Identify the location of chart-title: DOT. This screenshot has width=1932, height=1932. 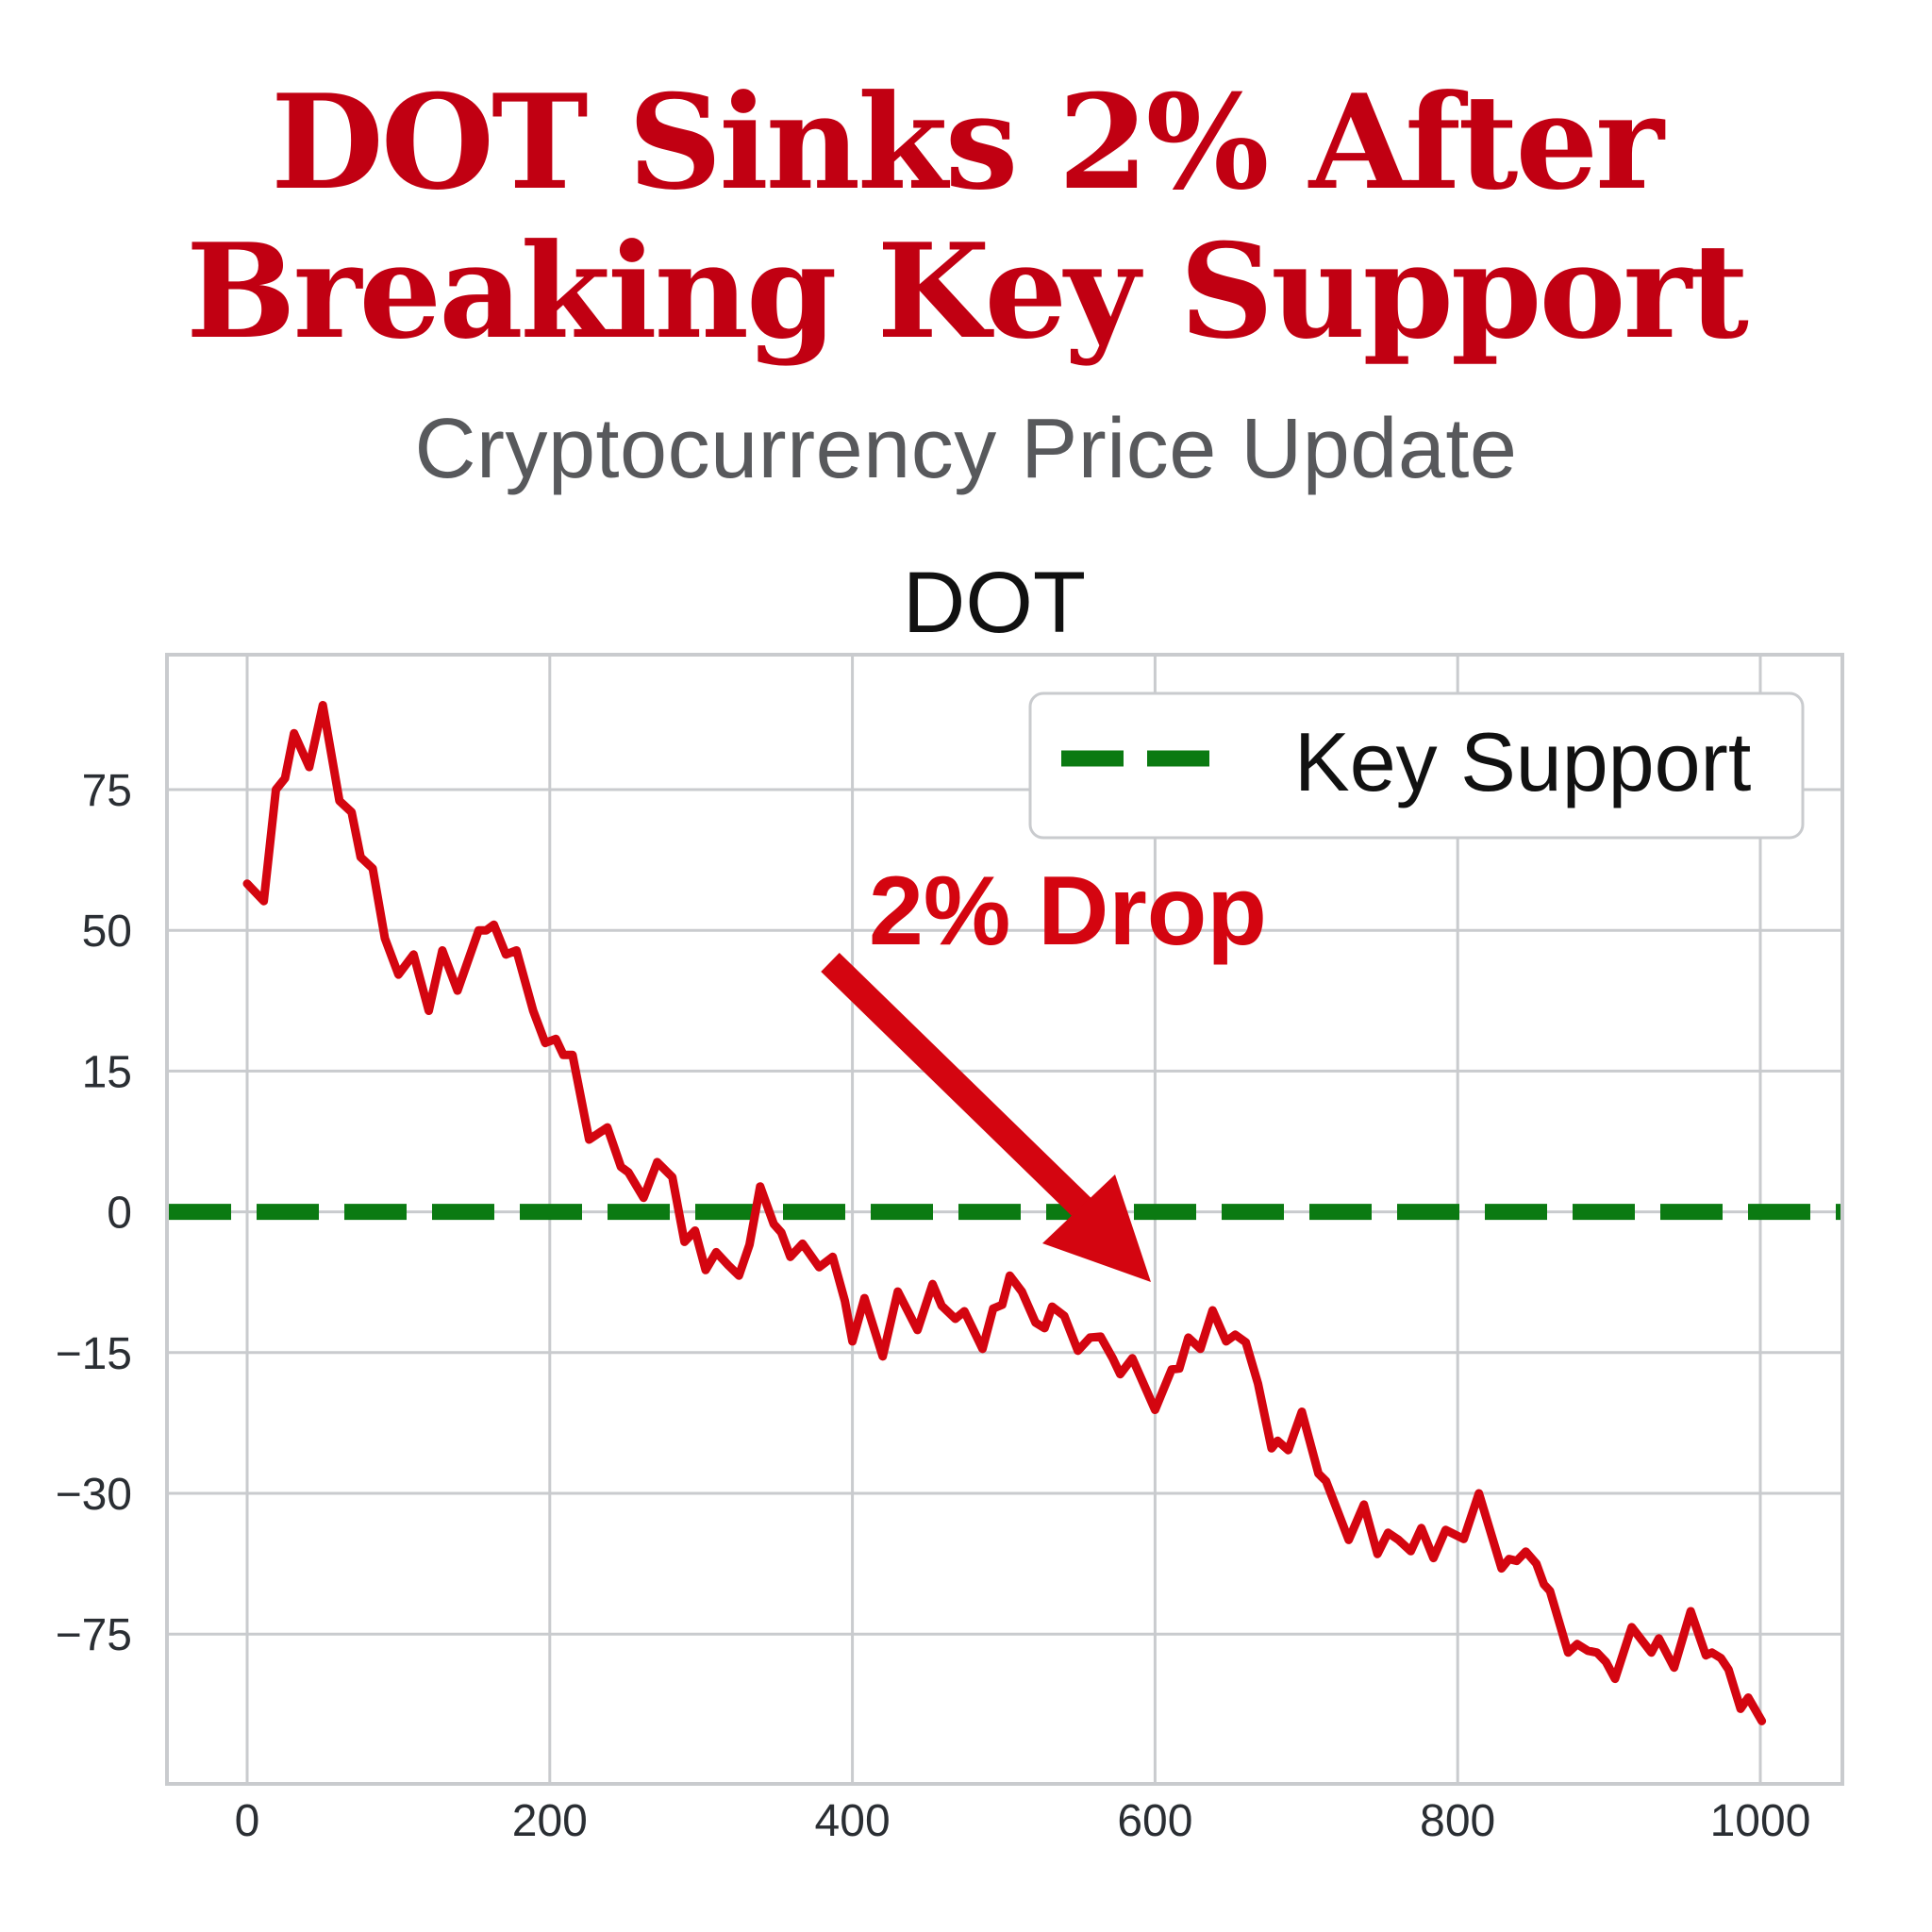
(994, 603).